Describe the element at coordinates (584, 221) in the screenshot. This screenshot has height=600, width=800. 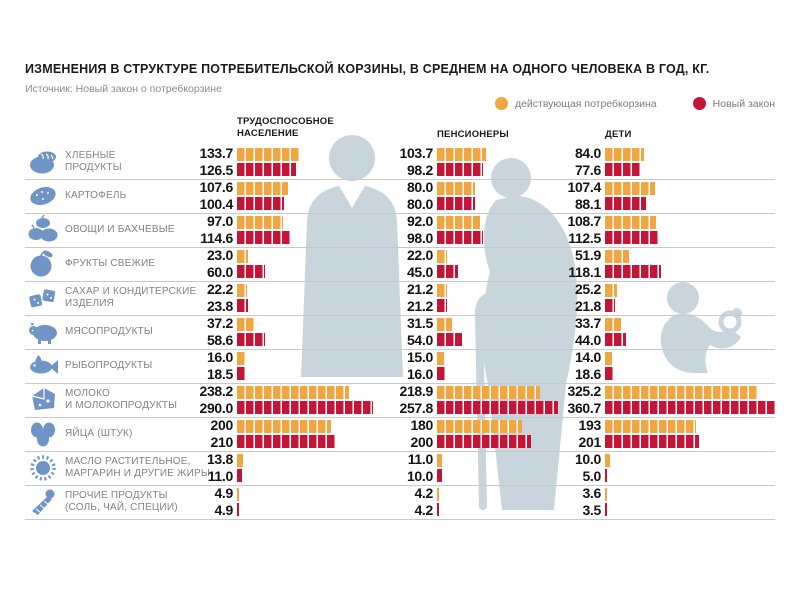
I see `value-current: 108.7` at that location.